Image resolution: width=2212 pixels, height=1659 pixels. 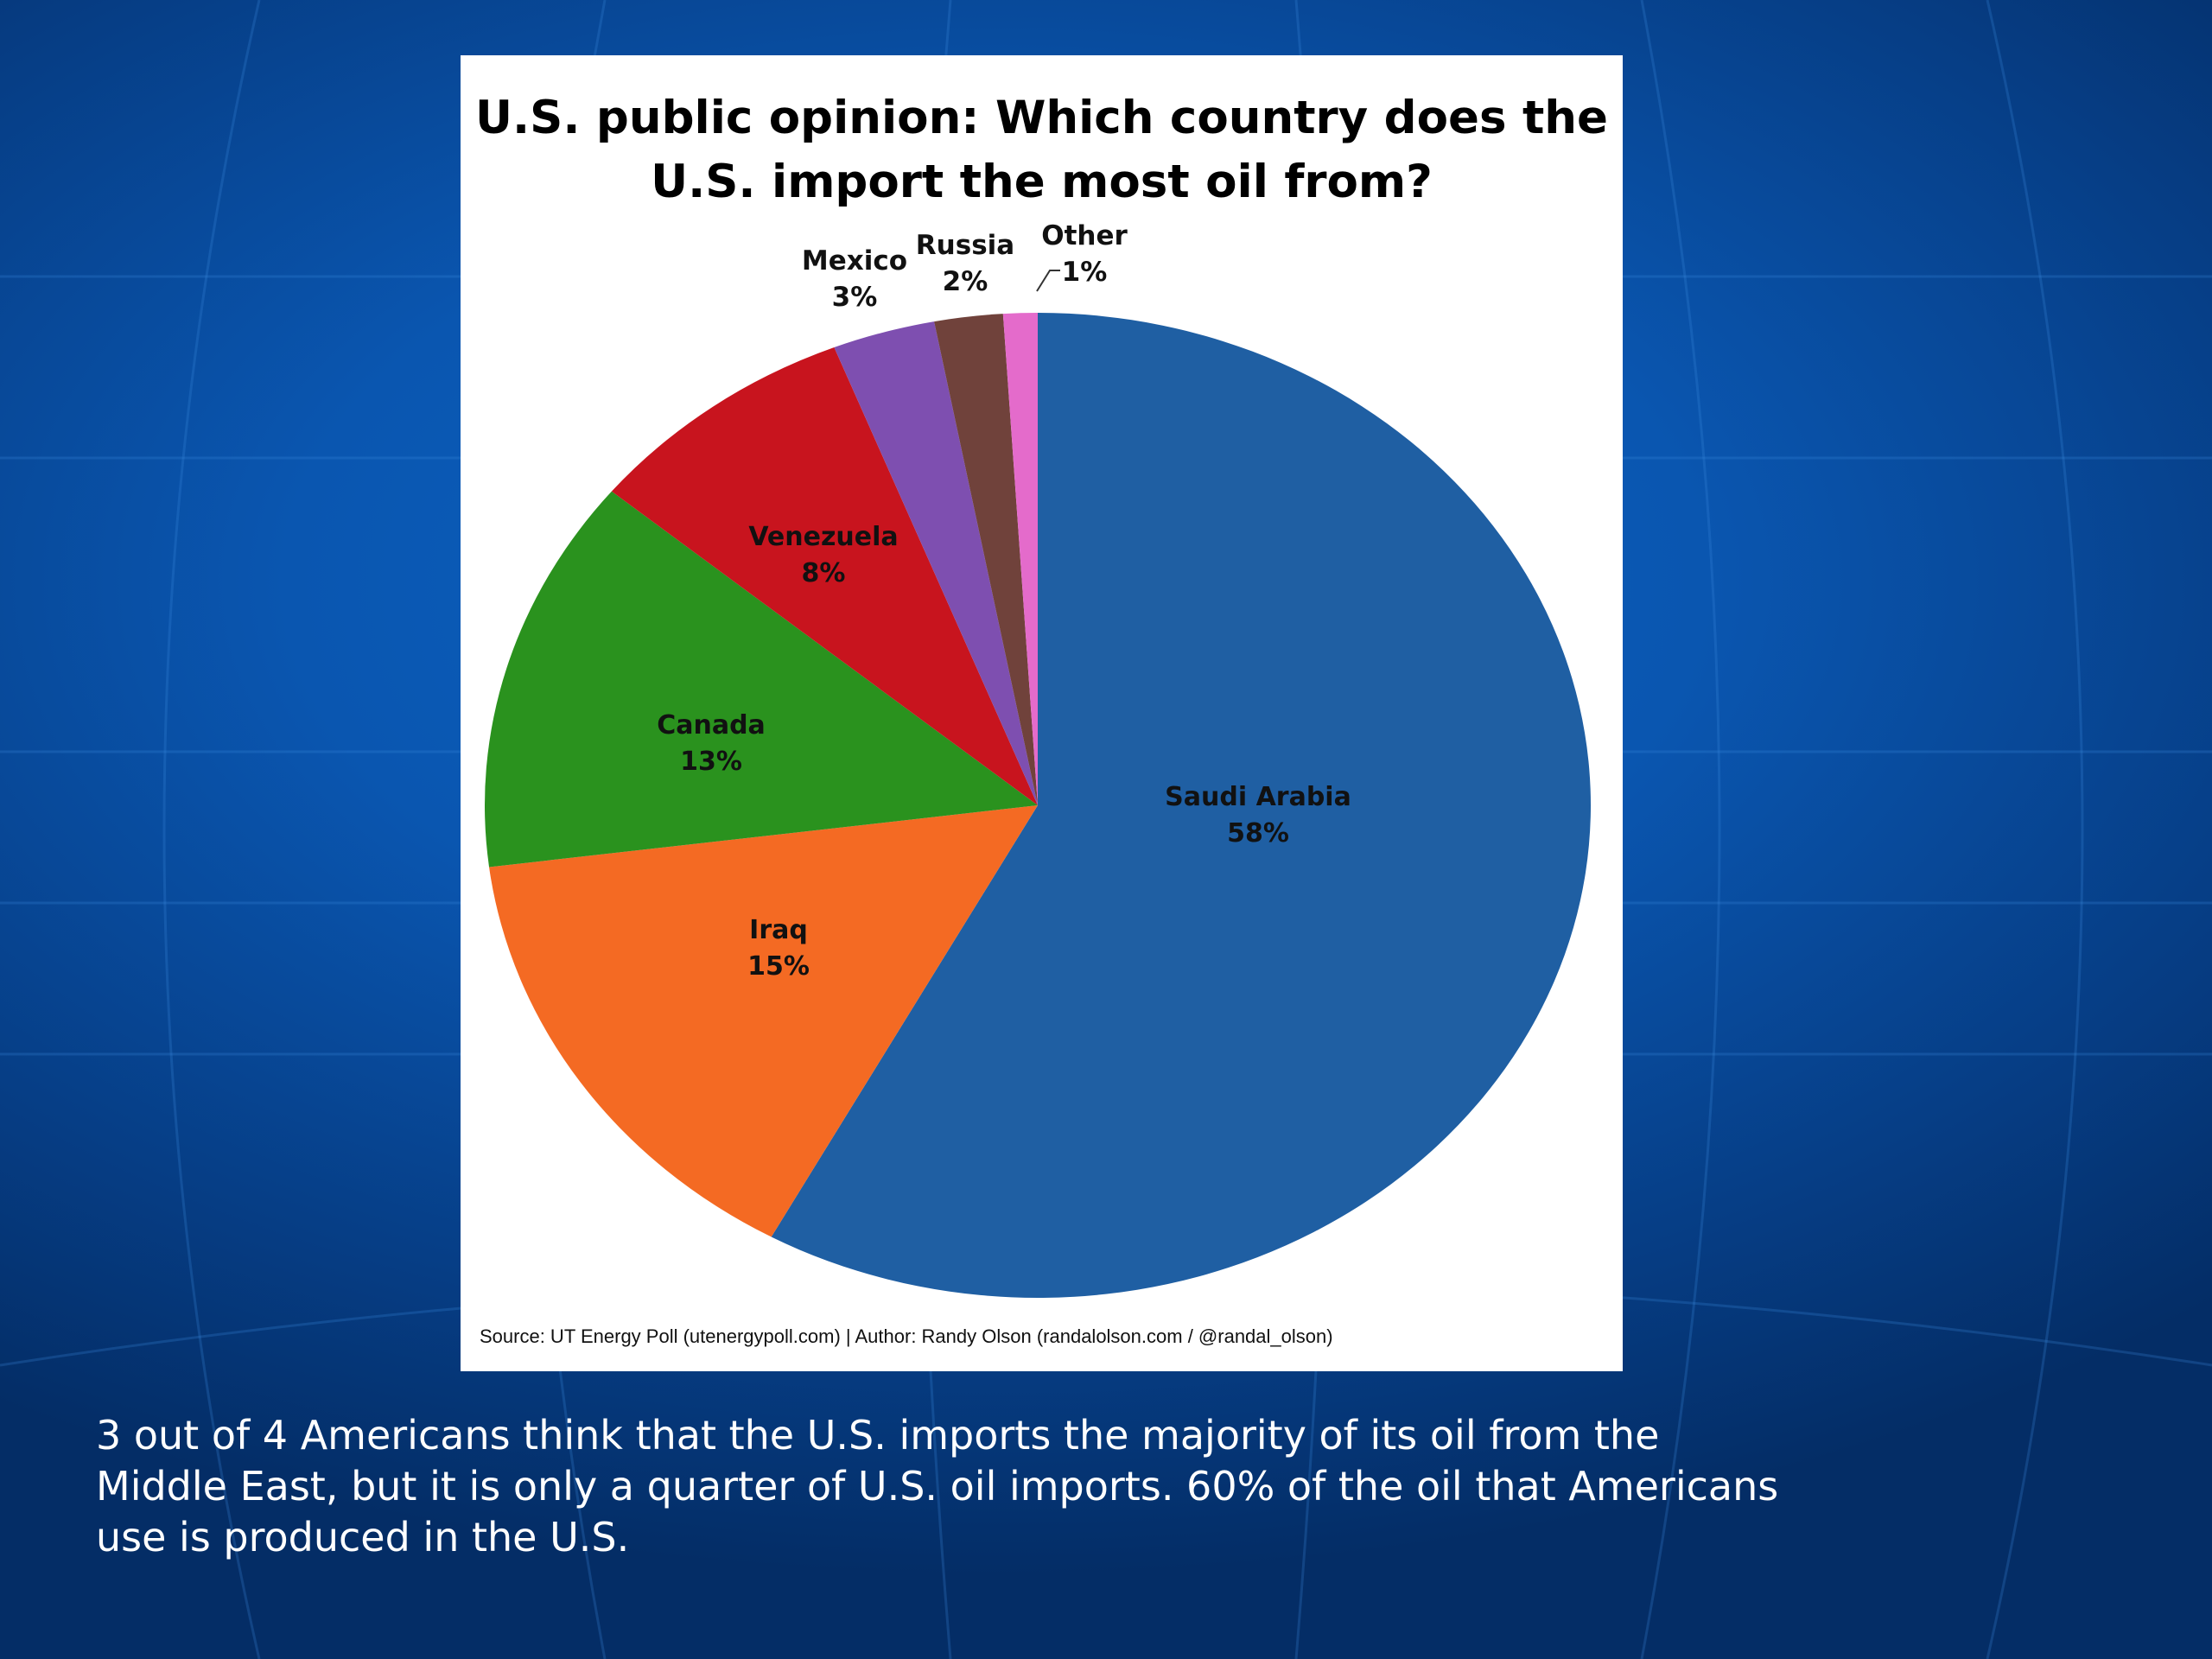 What do you see at coordinates (1042, 182) in the screenshot?
I see `chart-title-line2: U.S. import the most oil from?` at bounding box center [1042, 182].